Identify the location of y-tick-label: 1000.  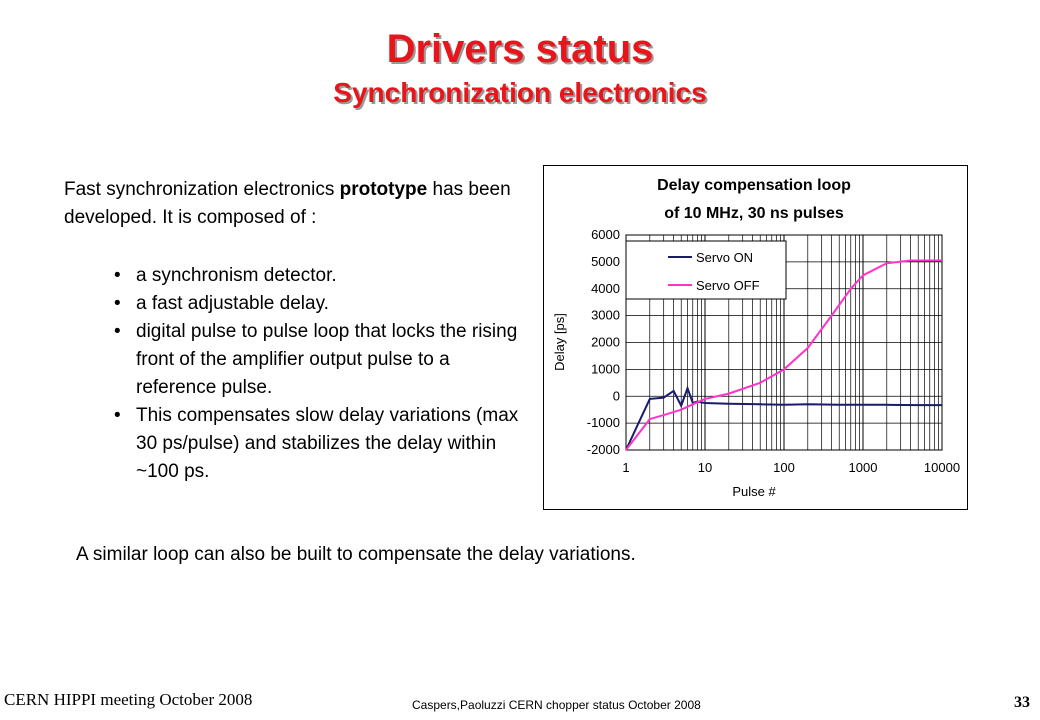
(605, 368).